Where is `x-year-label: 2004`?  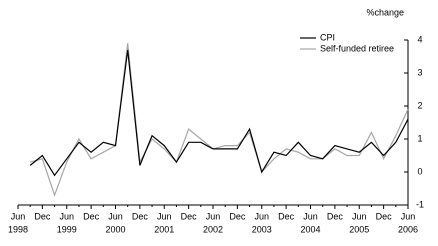 x-year-label: 2004 is located at coordinates (310, 229).